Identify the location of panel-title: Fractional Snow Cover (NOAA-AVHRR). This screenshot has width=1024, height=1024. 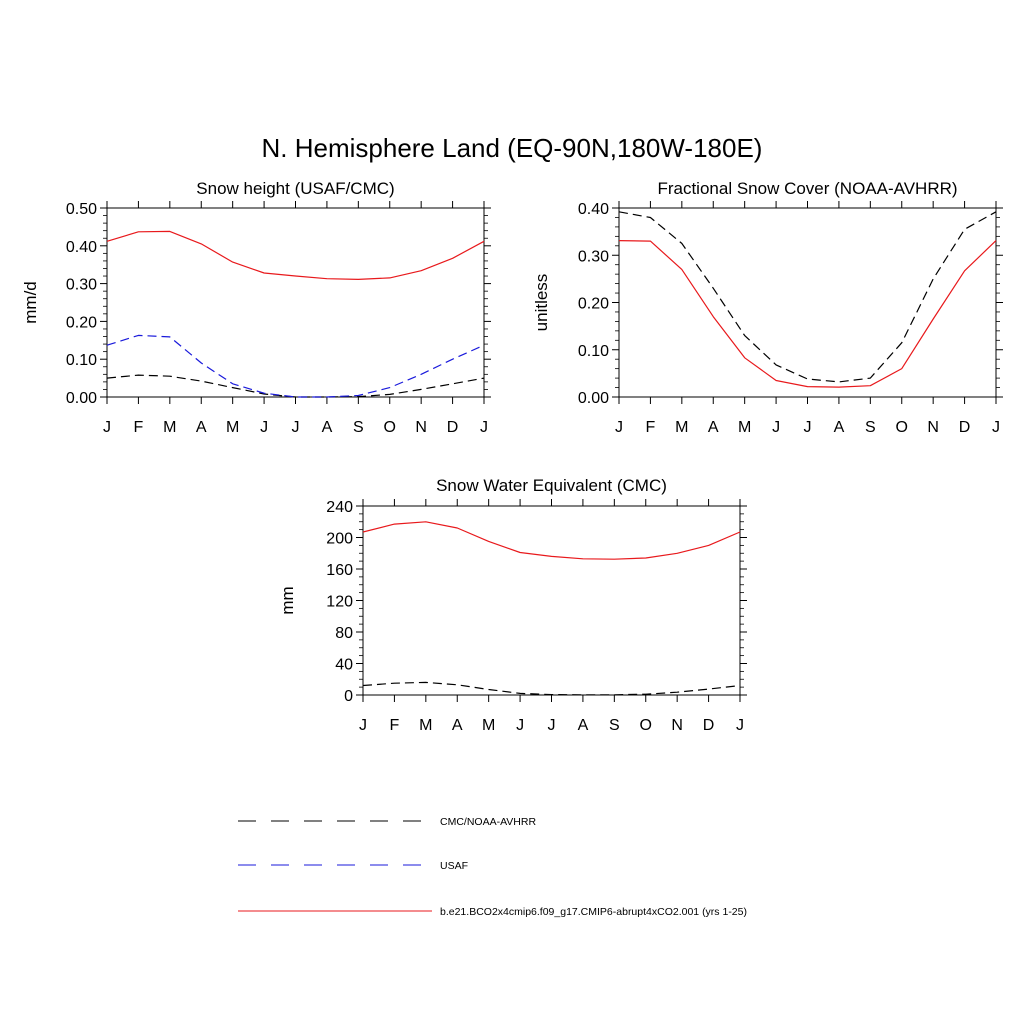
(807, 188).